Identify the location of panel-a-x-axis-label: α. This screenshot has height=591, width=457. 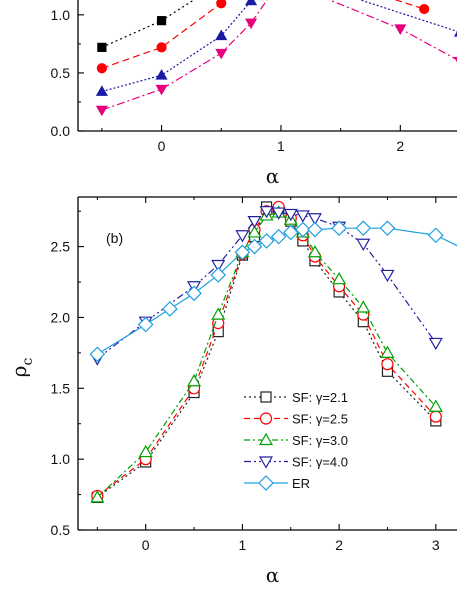
(273, 176).